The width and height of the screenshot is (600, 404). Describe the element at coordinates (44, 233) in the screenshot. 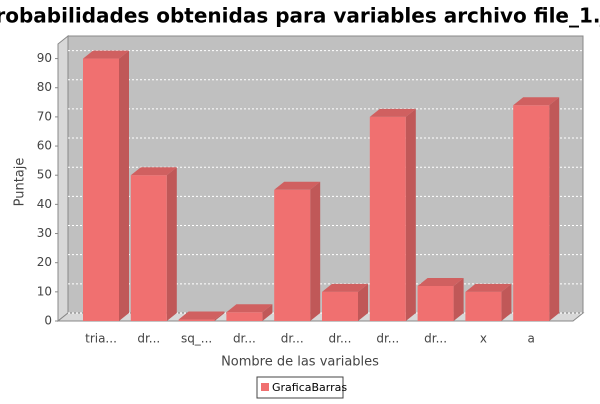

I see `y-tick-label: 30` at that location.